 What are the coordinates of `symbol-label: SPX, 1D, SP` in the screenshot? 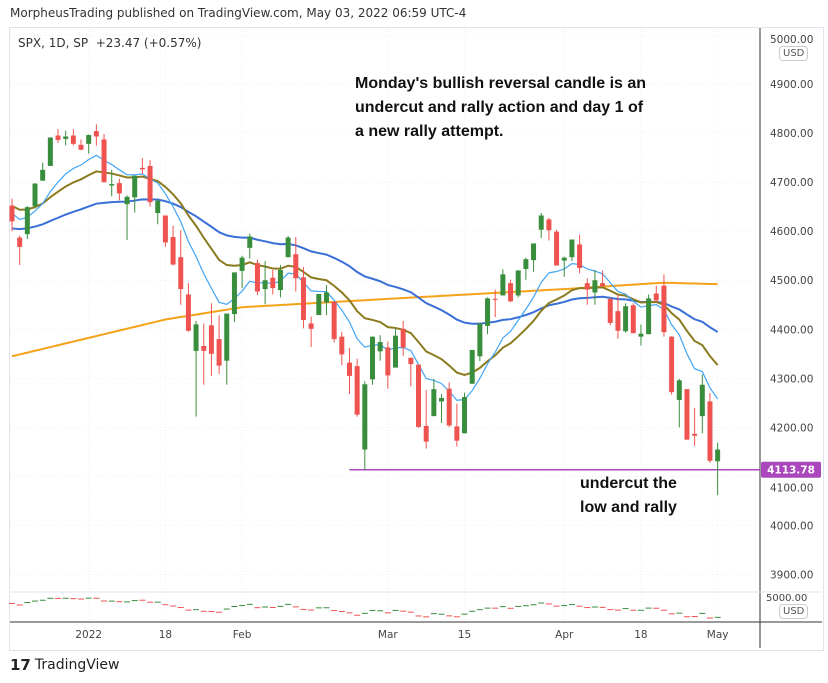 It's located at (53, 43).